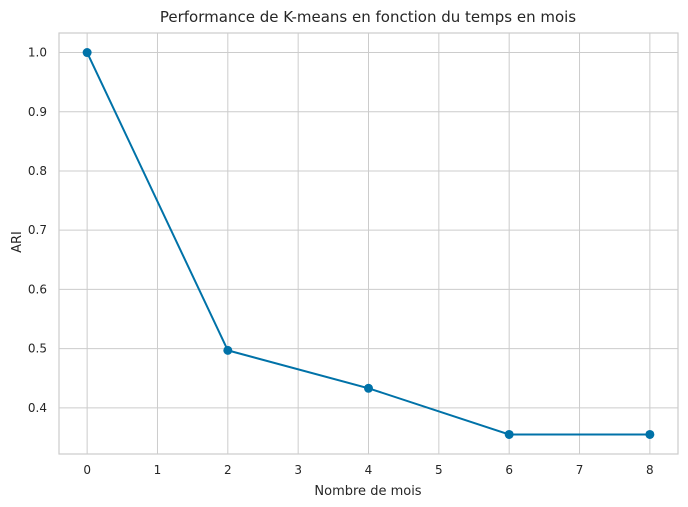 Image resolution: width=688 pixels, height=507 pixels. What do you see at coordinates (17, 242) in the screenshot?
I see `y-axis-label: ARI` at bounding box center [17, 242].